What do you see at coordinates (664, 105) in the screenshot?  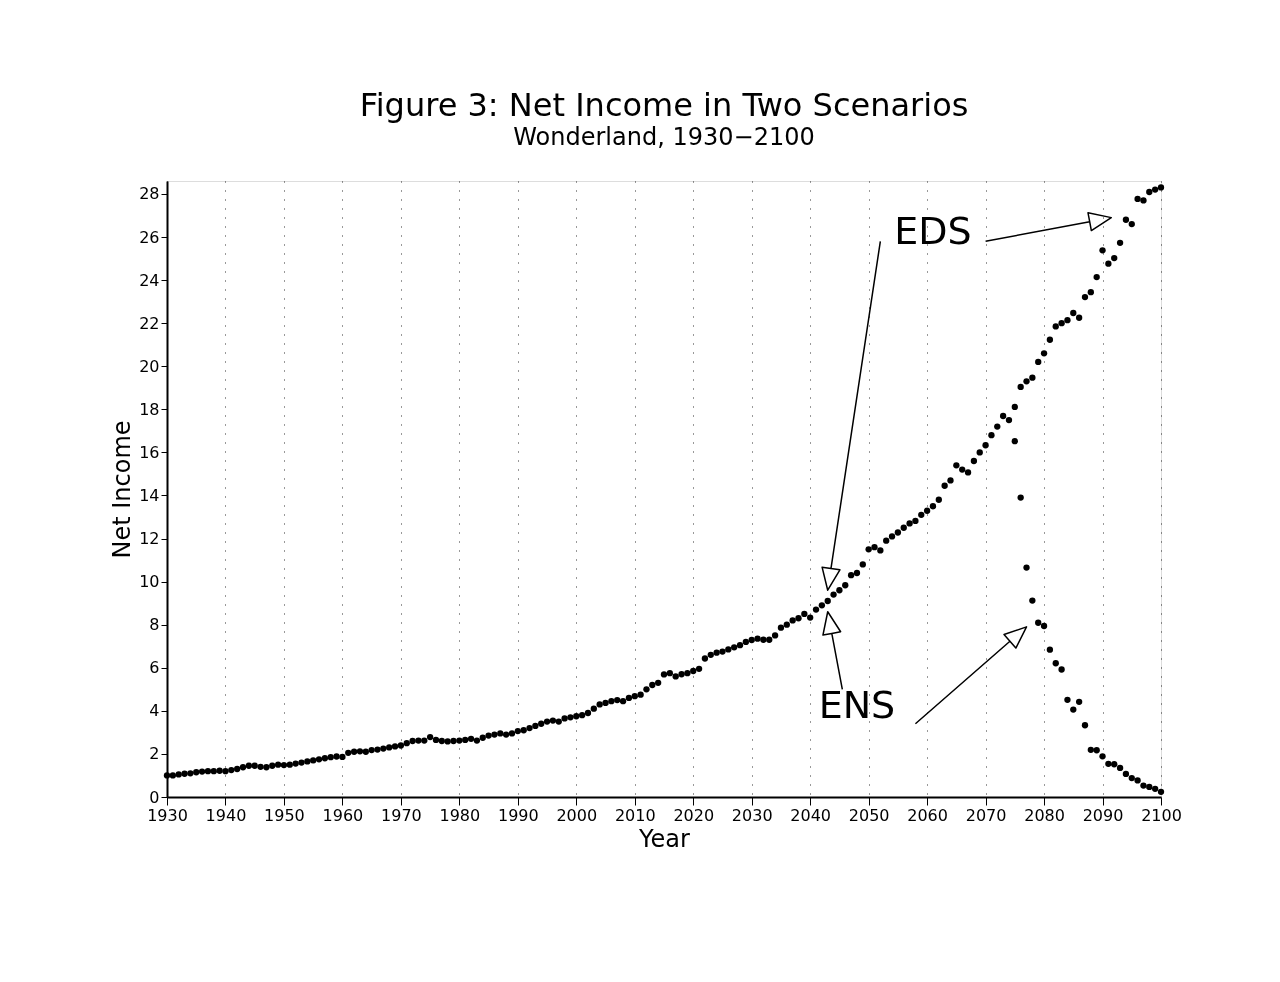 I see `chart-title: Figure 3: Net Income in Two Scenarios` at bounding box center [664, 105].